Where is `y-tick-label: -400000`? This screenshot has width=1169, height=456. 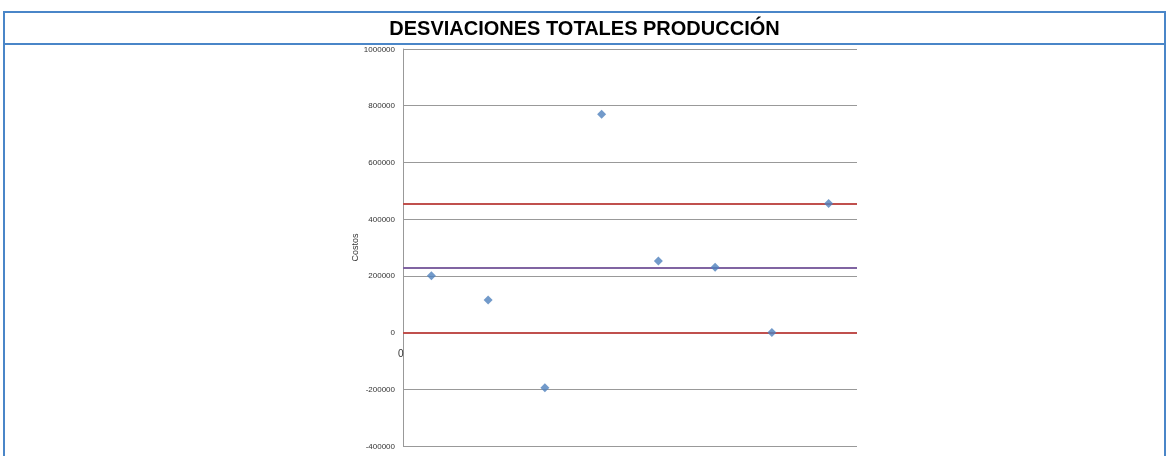
y-tick-label: -400000 is located at coordinates (380, 446).